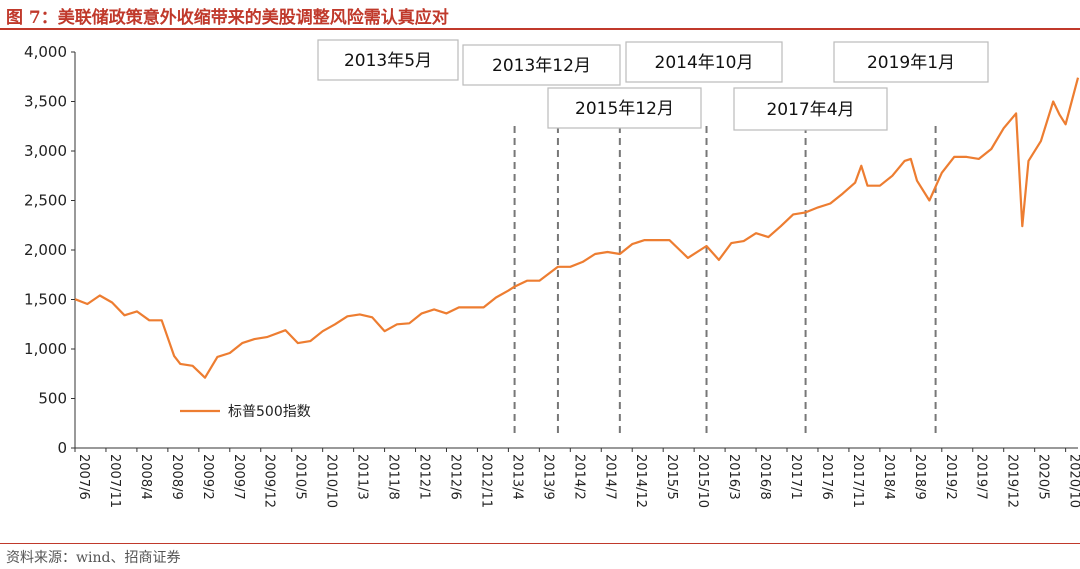  What do you see at coordinates (45, 151) in the screenshot?
I see `y-tick-label: 3,000` at bounding box center [45, 151].